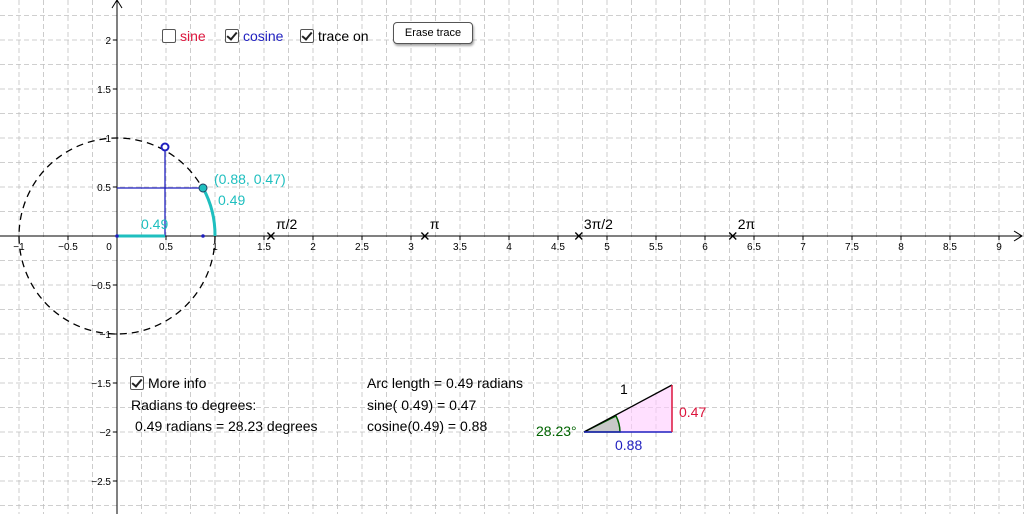  What do you see at coordinates (656, 247) in the screenshot?
I see `x-tick-label: 5.5` at bounding box center [656, 247].